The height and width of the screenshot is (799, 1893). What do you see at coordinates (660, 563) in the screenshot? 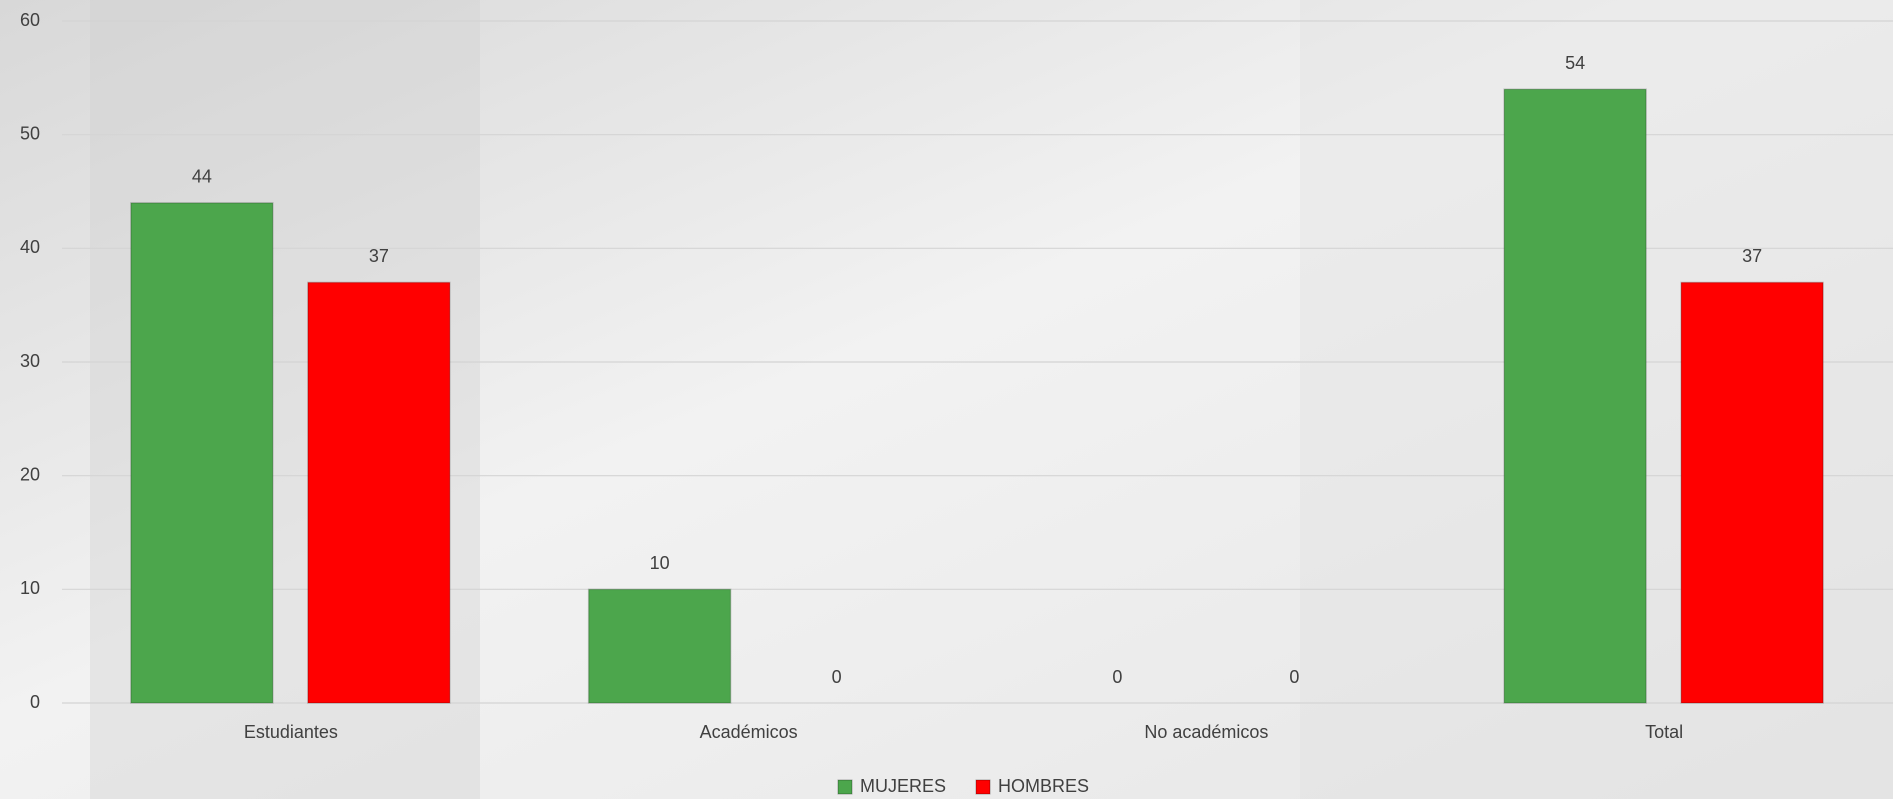
I see `data-label: 10` at bounding box center [660, 563].